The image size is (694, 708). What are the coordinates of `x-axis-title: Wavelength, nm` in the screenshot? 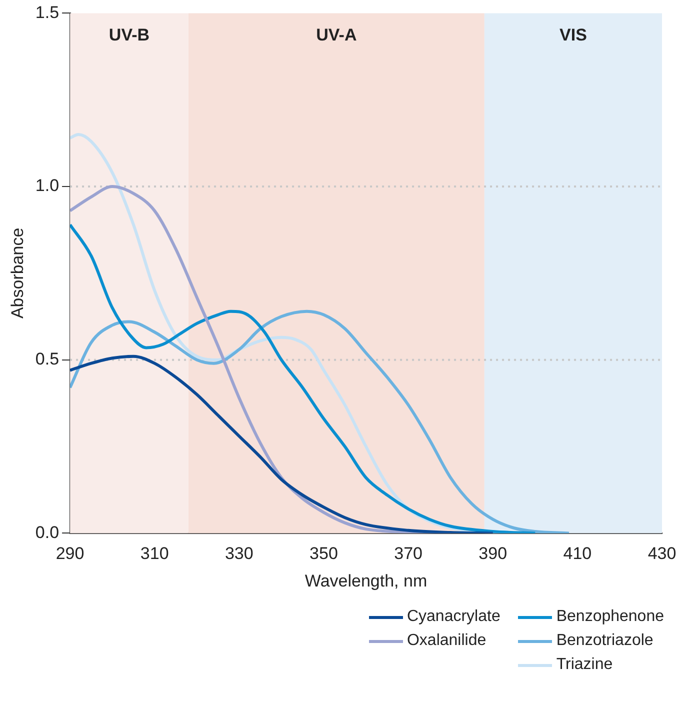 It's located at (366, 580).